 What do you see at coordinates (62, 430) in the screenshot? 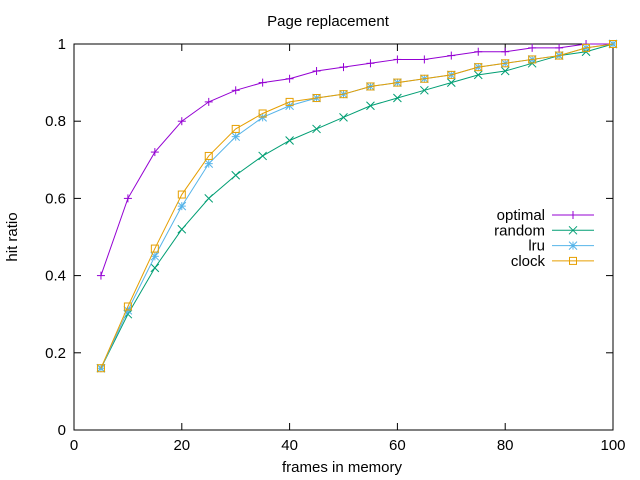
I see `y-tick-label: 0` at bounding box center [62, 430].